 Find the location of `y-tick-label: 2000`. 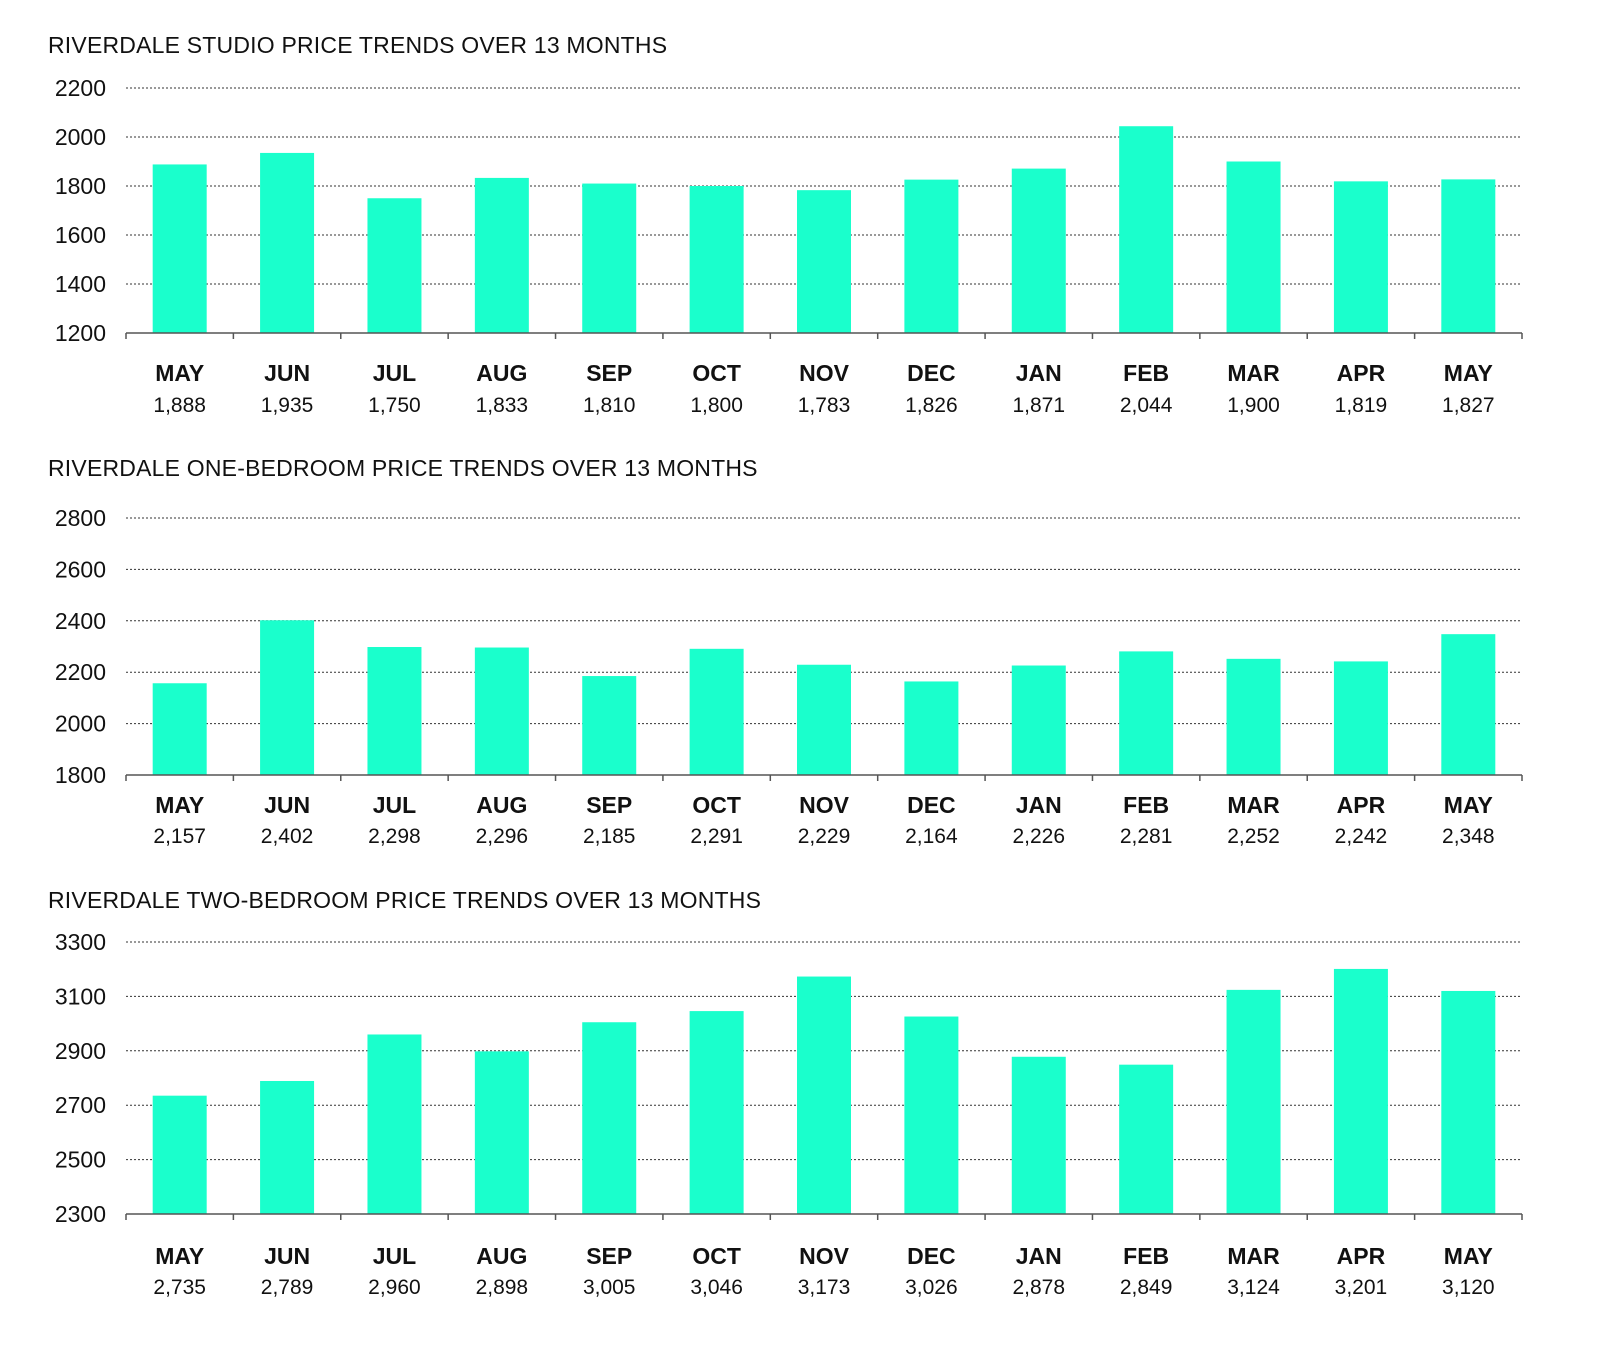

y-tick-label: 2000 is located at coordinates (80, 724).